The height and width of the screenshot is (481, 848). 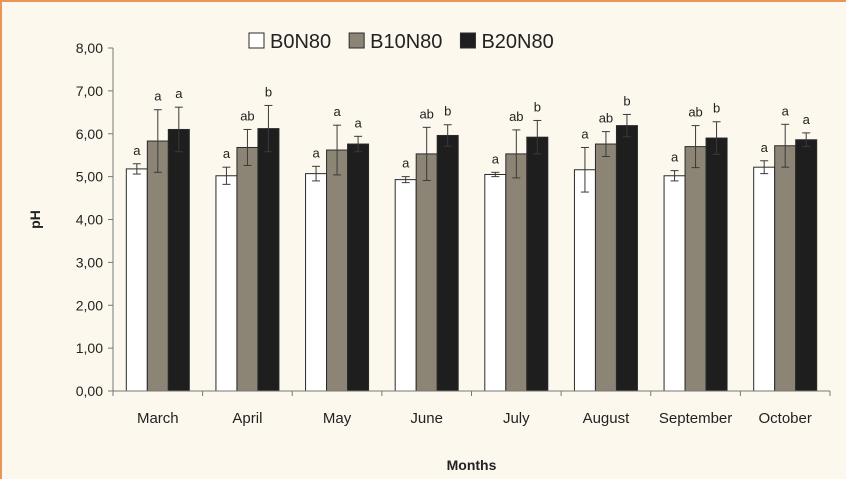 I want to click on legend-label: B0N80, so click(x=300, y=42).